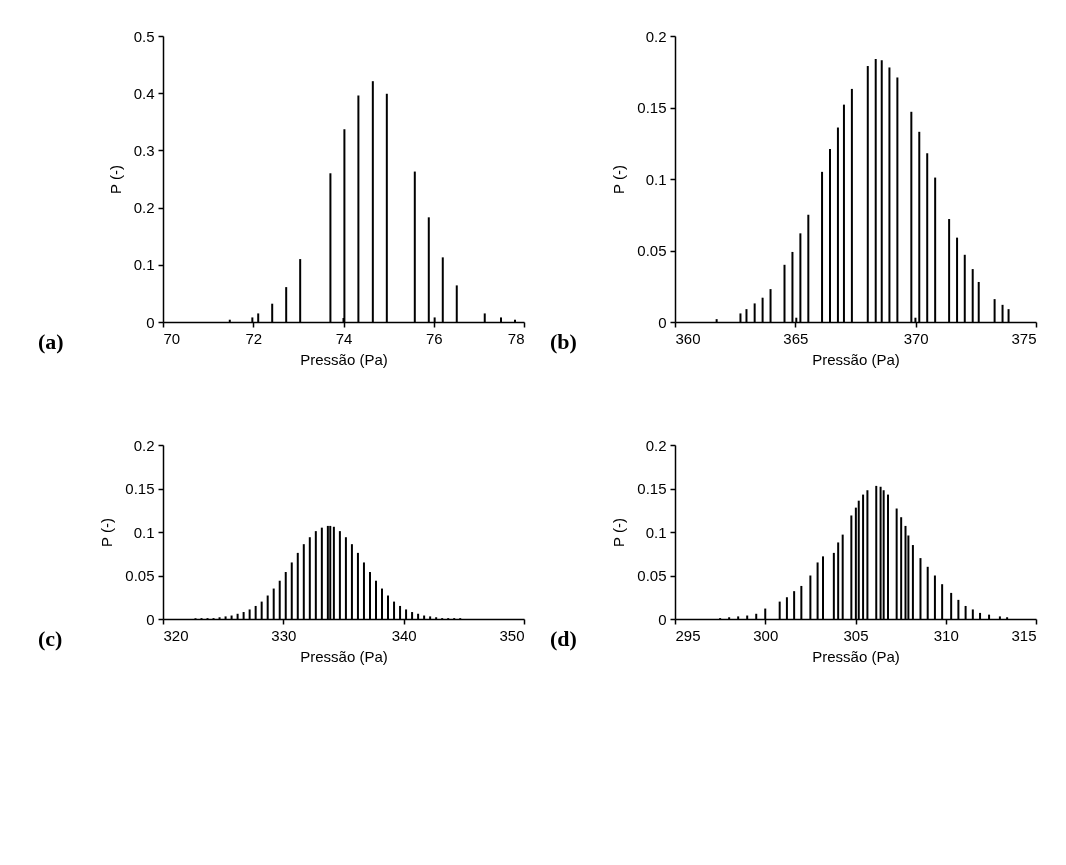  What do you see at coordinates (563, 341) in the screenshot?
I see `text: (b)` at bounding box center [563, 341].